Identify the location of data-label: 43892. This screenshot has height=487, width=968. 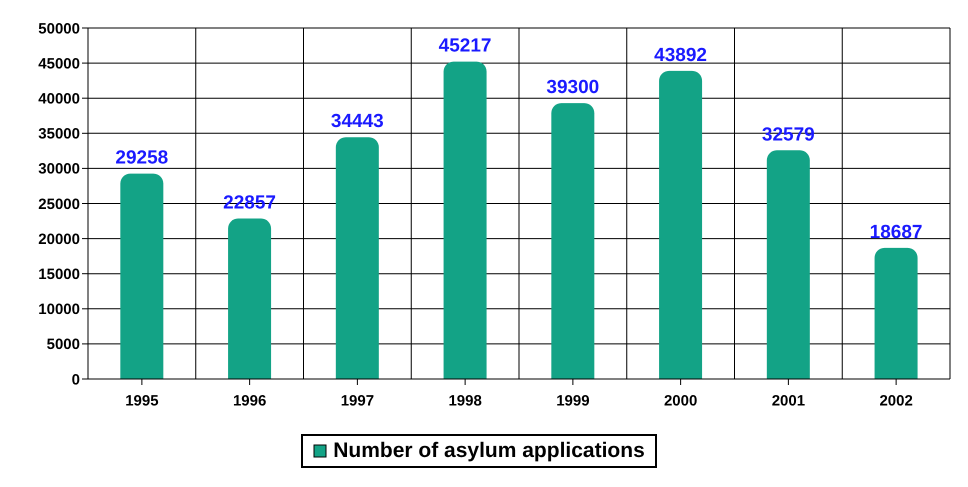
(680, 55).